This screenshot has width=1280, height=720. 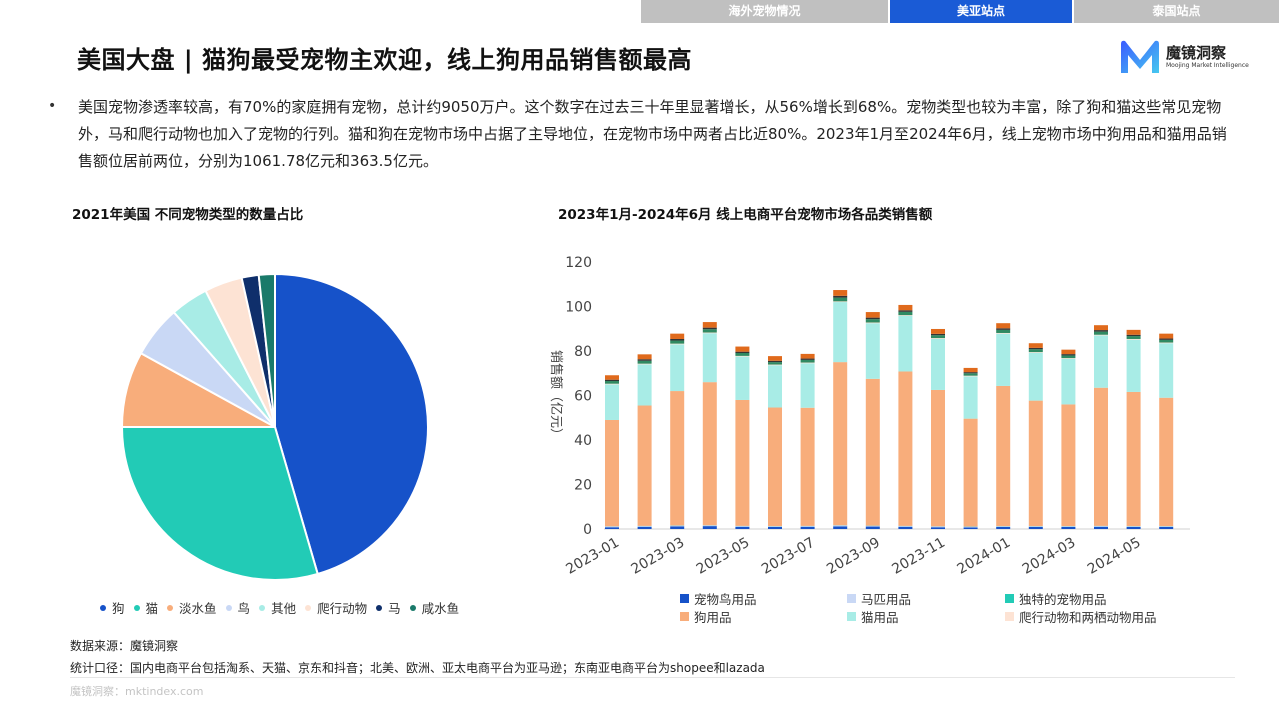 What do you see at coordinates (1140, 56) in the screenshot?
I see `brand-m-icon` at bounding box center [1140, 56].